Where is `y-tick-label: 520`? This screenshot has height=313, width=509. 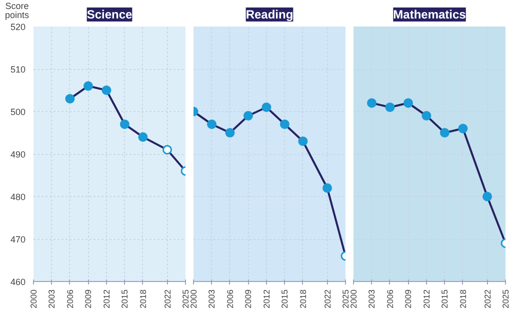
y-tick-label: 520 is located at coordinates (18, 27).